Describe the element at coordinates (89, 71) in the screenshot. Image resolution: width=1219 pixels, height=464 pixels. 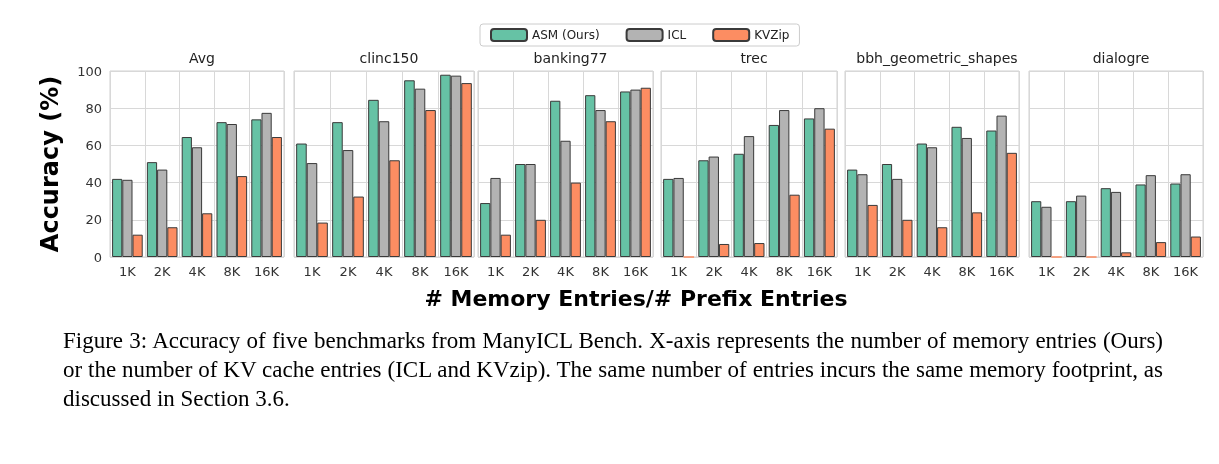
I see `y-tick-label: 100` at that location.